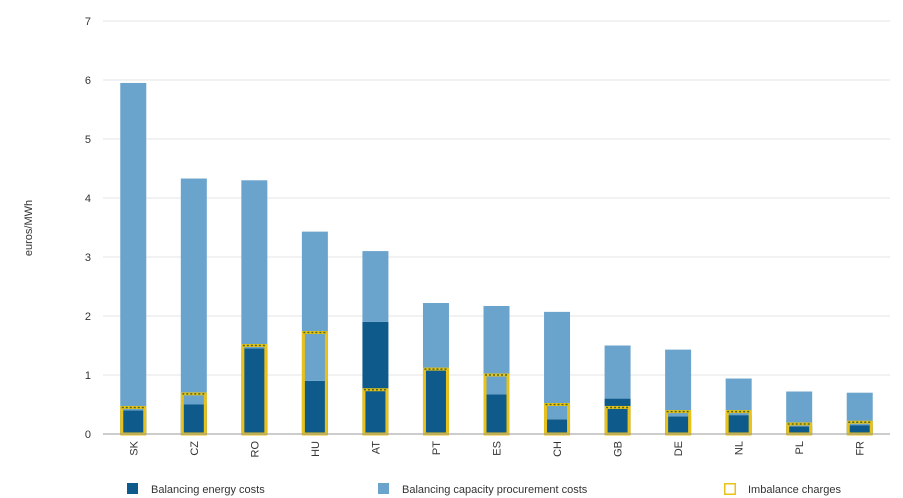 The width and height of the screenshot is (903, 498). Describe the element at coordinates (375, 286) in the screenshot. I see `bar-balancing-capacity-at` at that location.